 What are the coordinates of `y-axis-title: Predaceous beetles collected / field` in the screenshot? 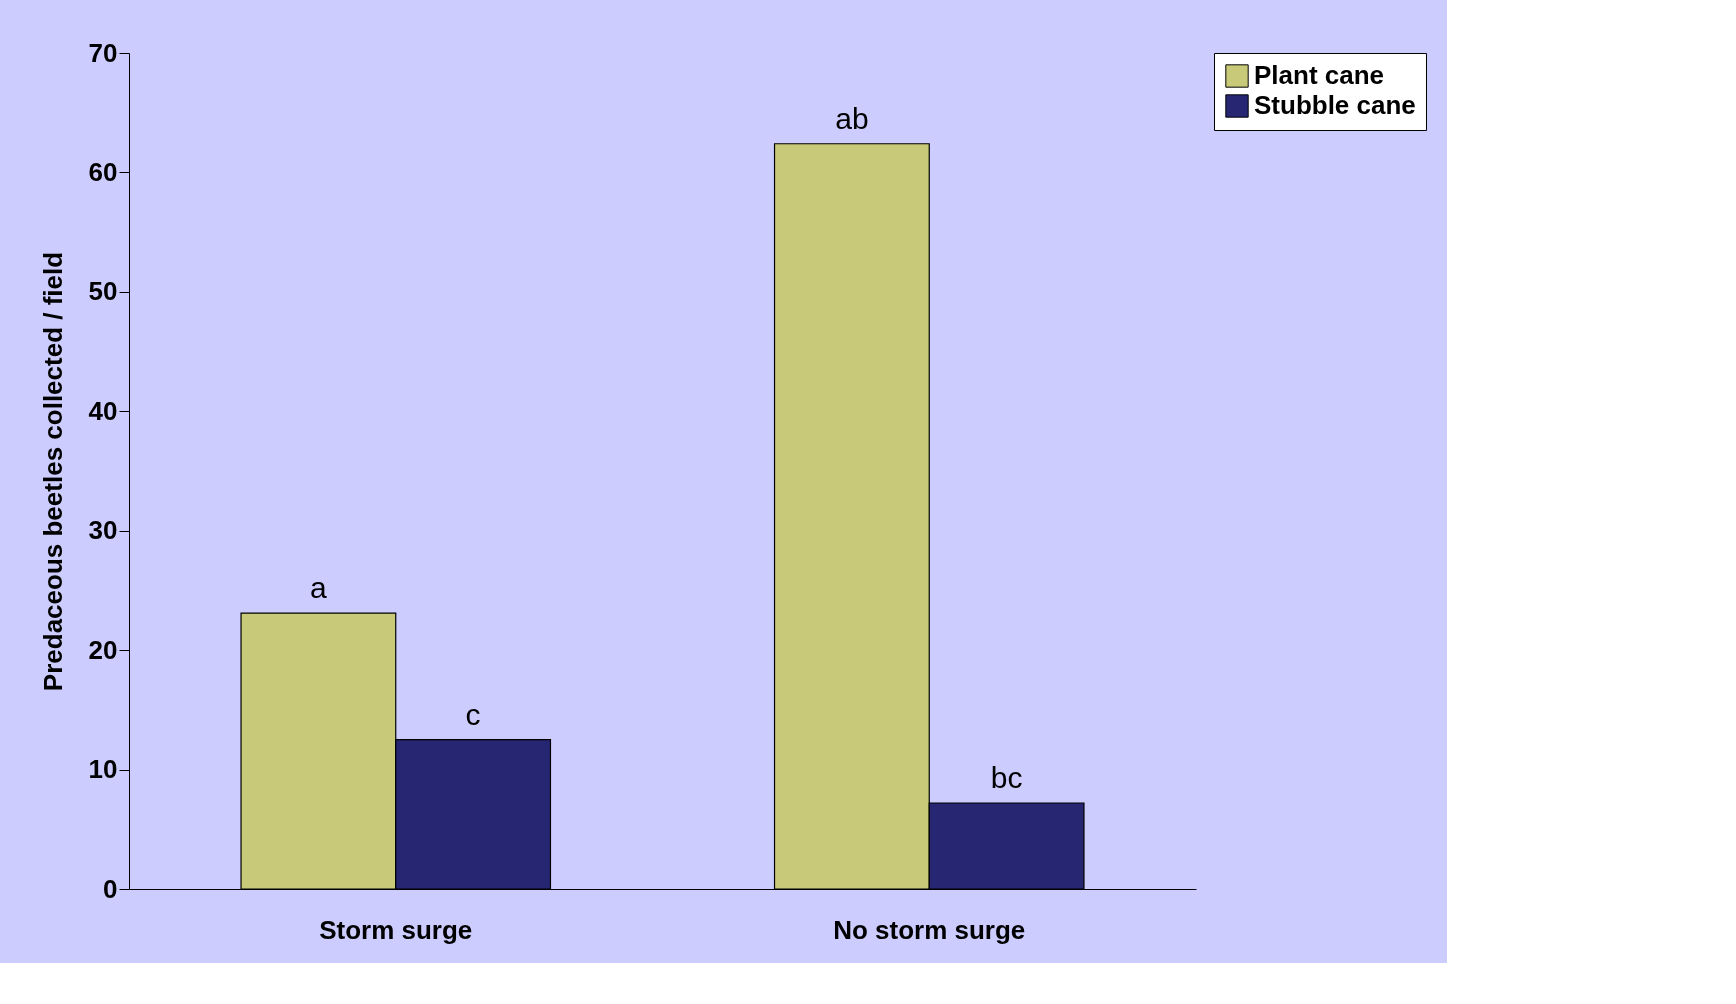 It's located at (52, 471).